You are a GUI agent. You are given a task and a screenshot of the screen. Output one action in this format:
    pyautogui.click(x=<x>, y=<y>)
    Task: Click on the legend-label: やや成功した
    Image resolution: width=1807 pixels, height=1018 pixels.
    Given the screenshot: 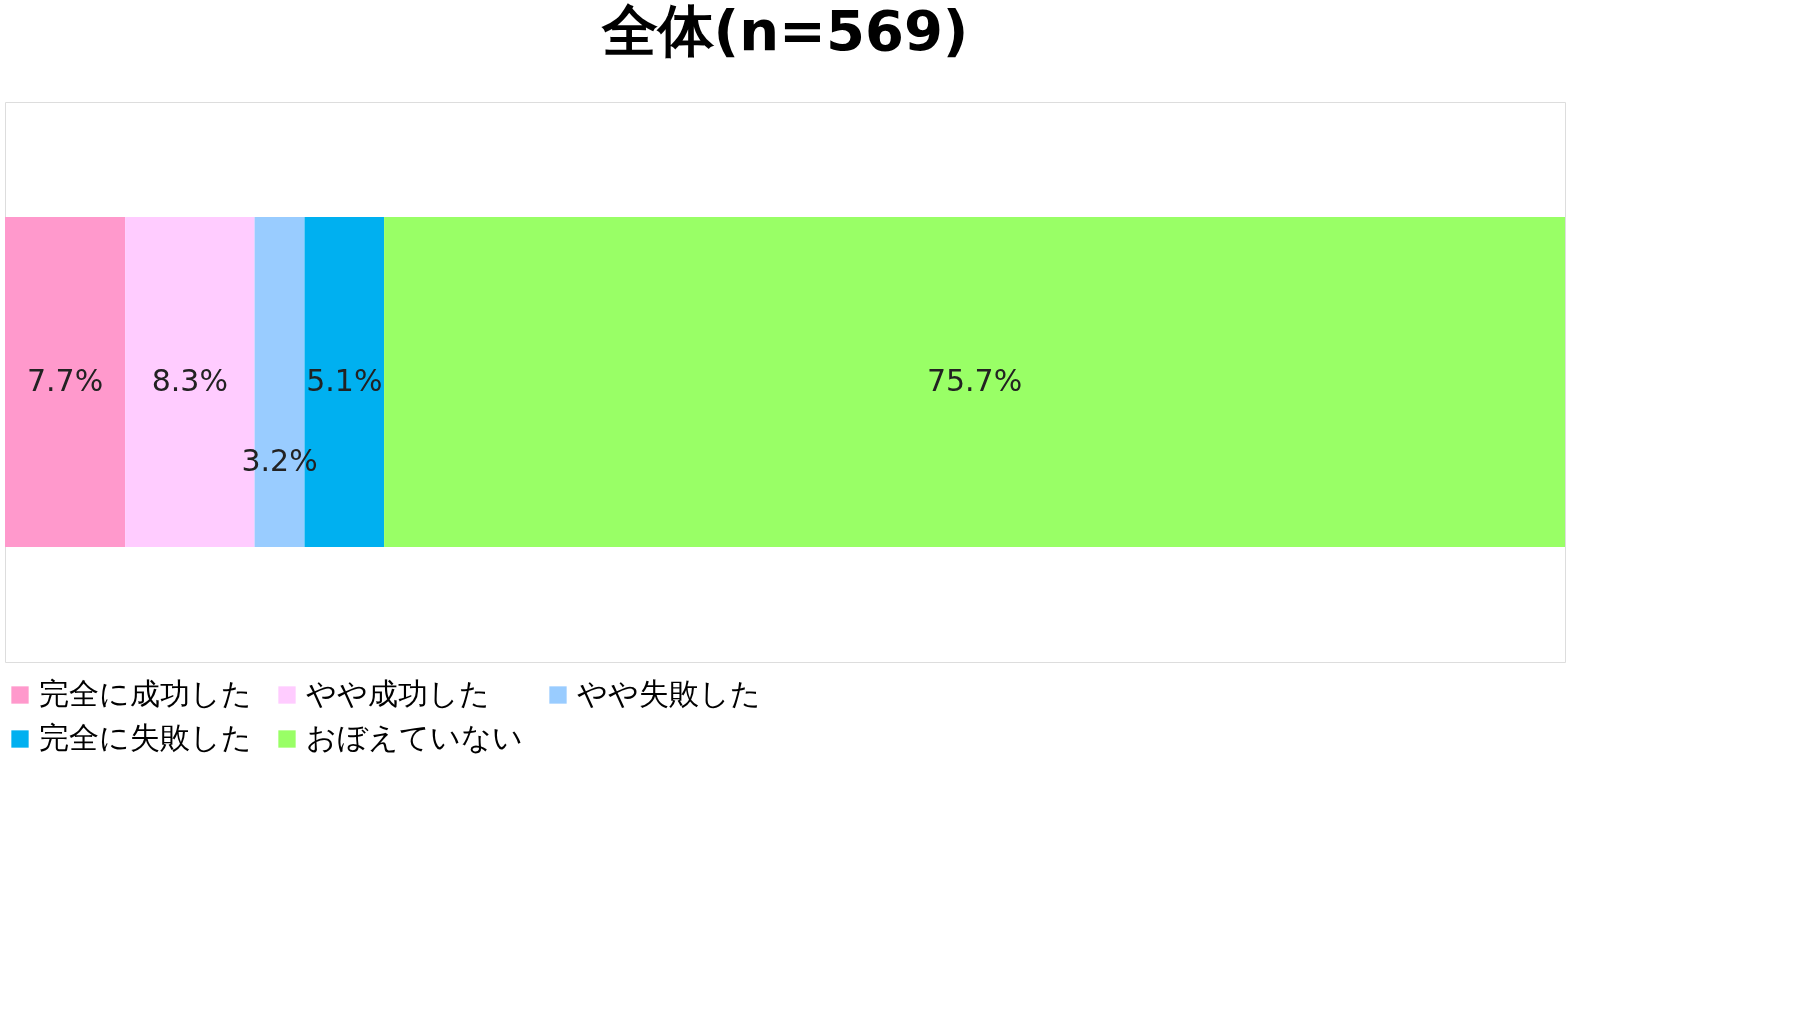 What is the action you would take?
    pyautogui.click(x=398, y=693)
    